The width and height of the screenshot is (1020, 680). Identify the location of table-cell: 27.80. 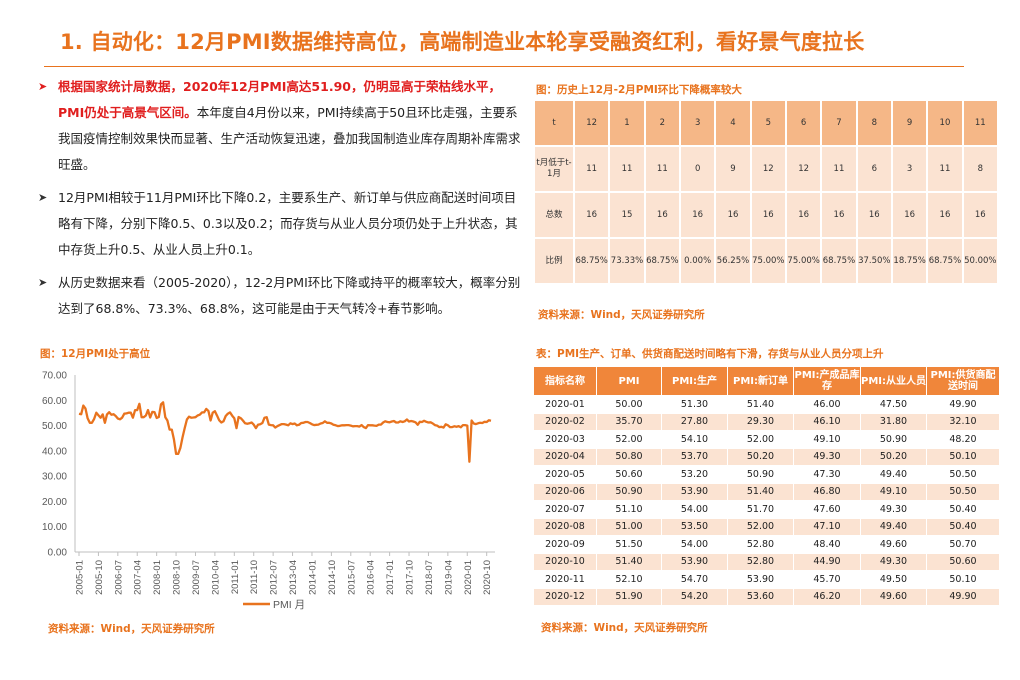
(694, 421).